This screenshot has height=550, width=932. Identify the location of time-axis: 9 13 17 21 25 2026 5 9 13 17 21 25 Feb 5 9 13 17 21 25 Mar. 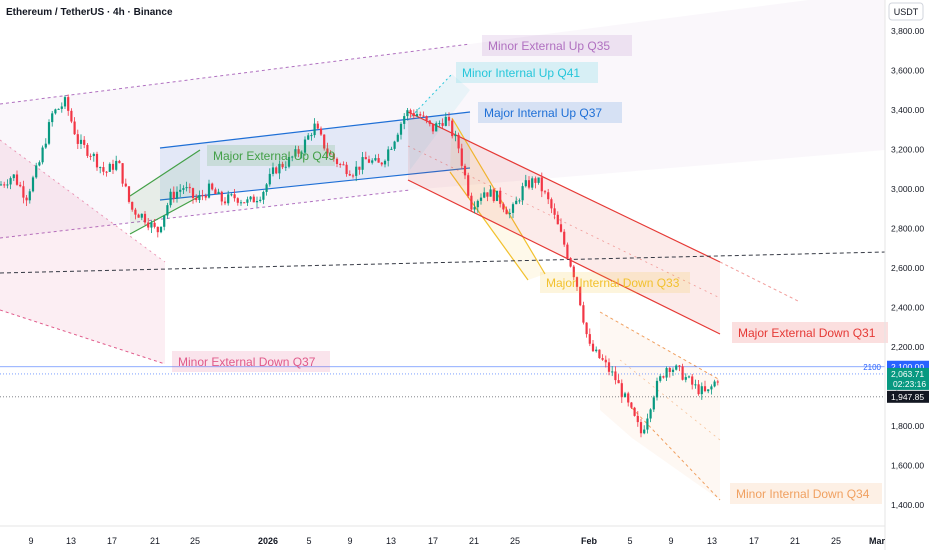
(456, 541).